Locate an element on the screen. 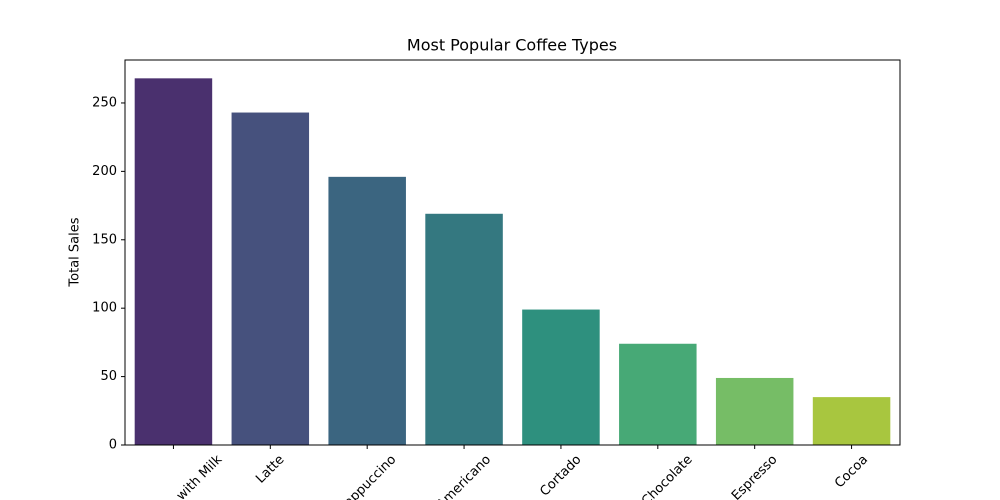  x-tick-label: Americano is located at coordinates (464, 476).